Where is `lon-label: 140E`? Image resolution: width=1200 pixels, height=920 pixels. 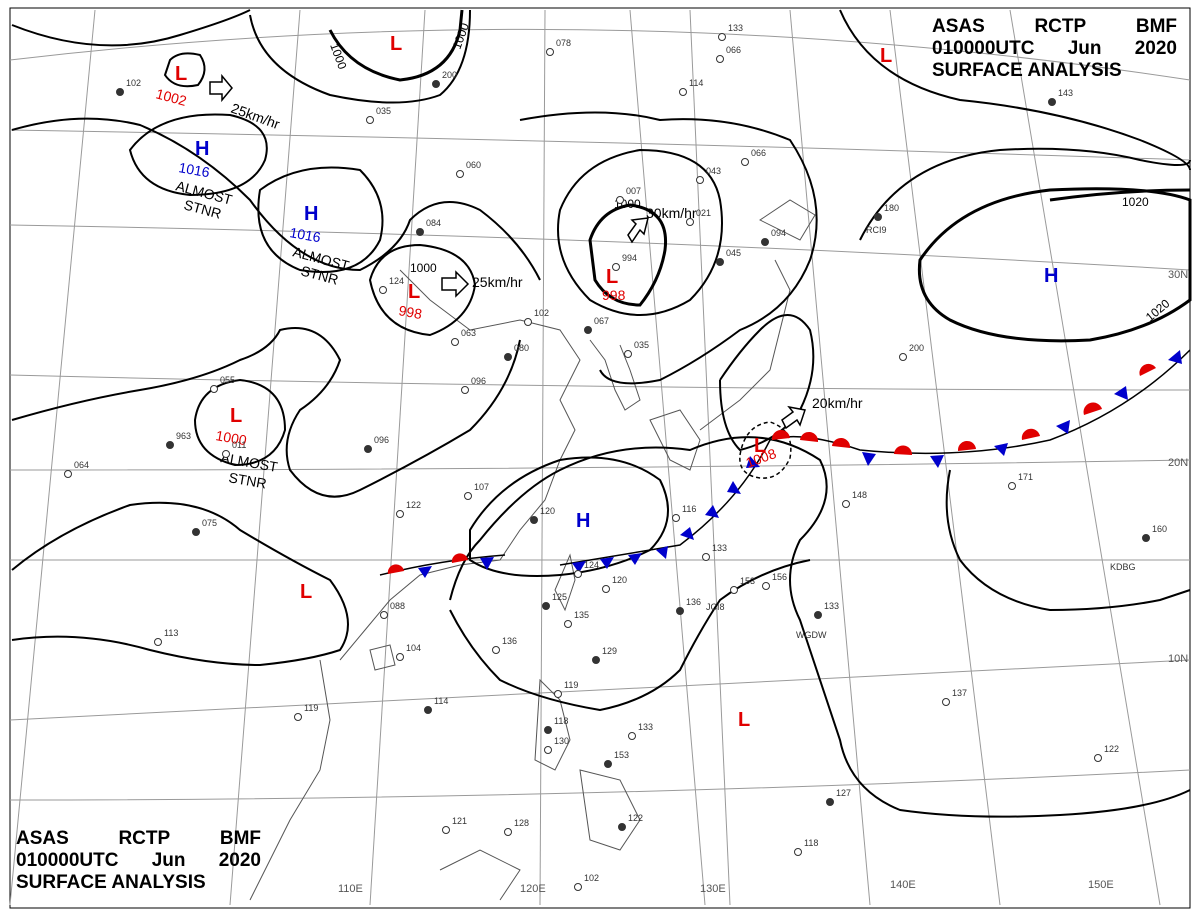 lon-label: 140E is located at coordinates (903, 885).